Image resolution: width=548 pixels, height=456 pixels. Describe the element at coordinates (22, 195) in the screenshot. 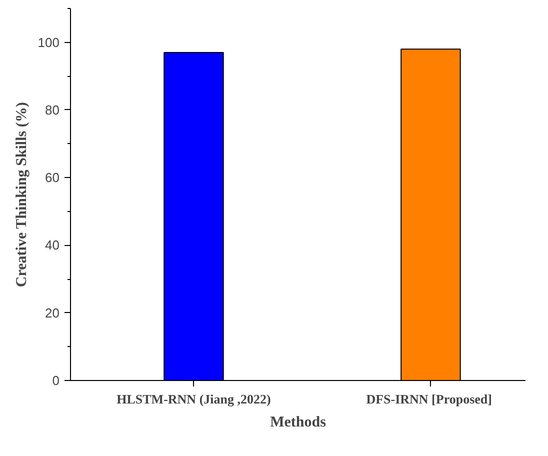

I see `y-axis-title: Creative Thinking Skills (%)` at that location.